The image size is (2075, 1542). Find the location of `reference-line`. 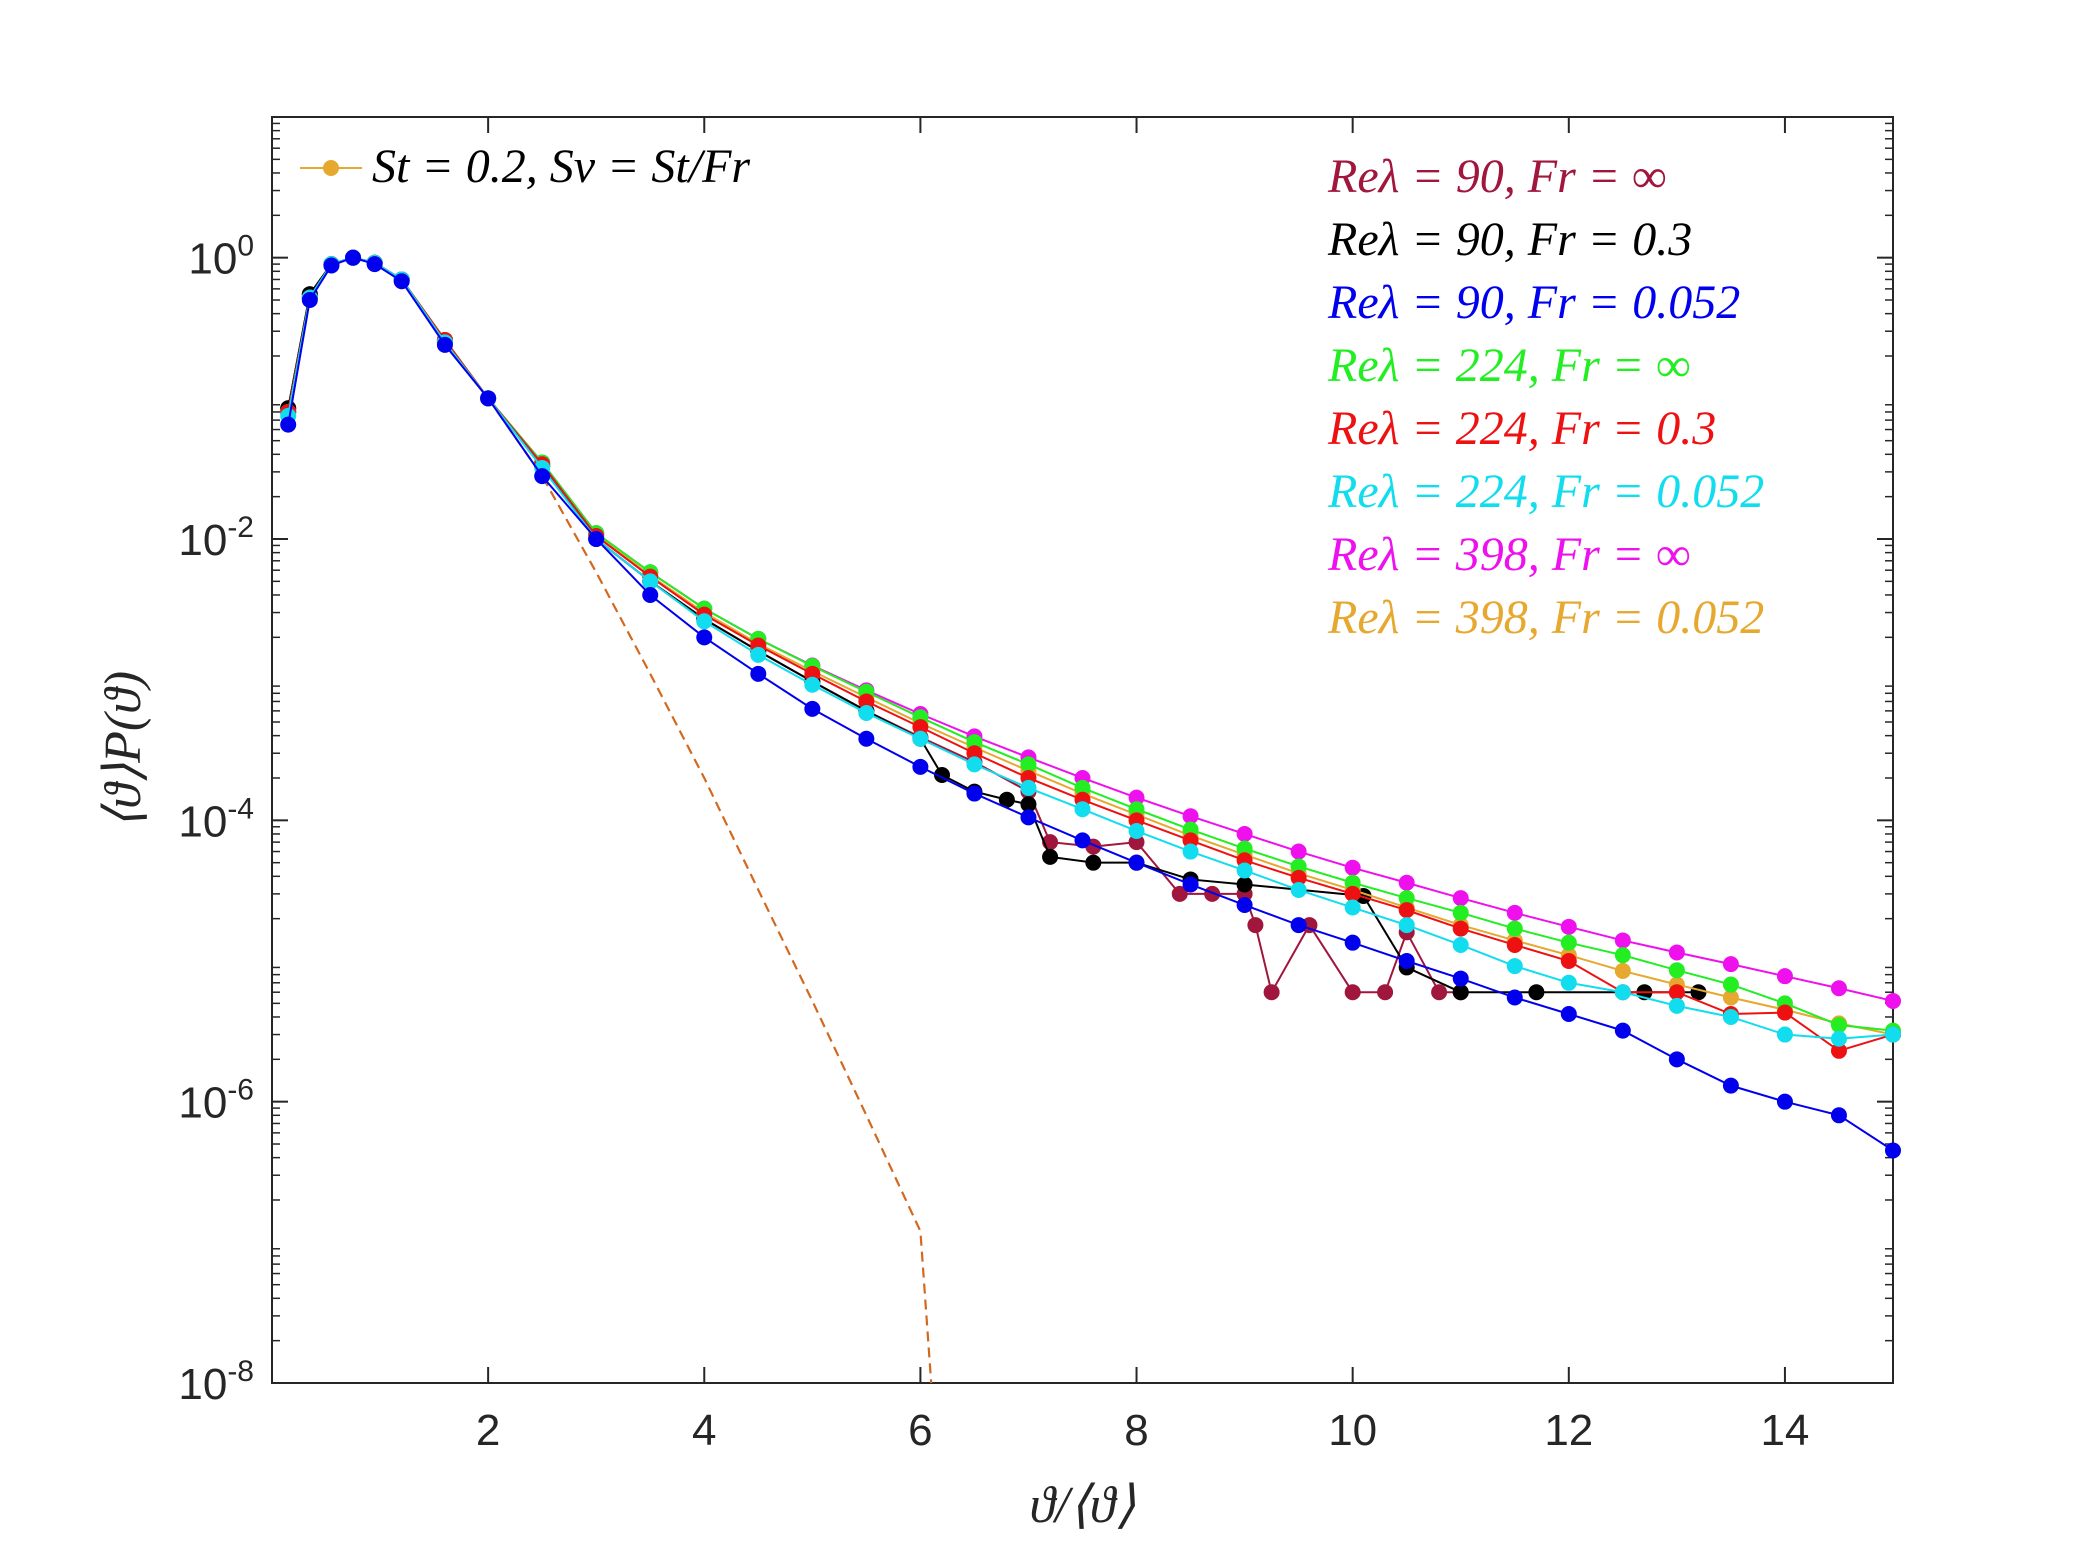

reference-line is located at coordinates (710, 890).